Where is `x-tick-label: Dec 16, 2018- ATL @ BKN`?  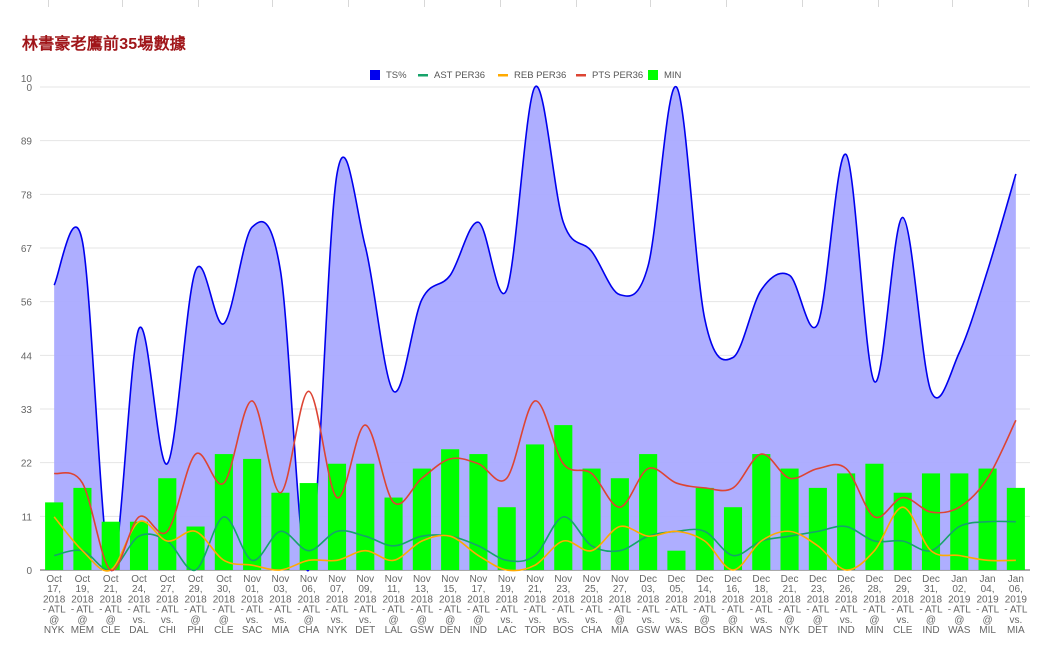 x-tick-label: Dec 16, 2018- ATL @ BKN is located at coordinates (733, 605).